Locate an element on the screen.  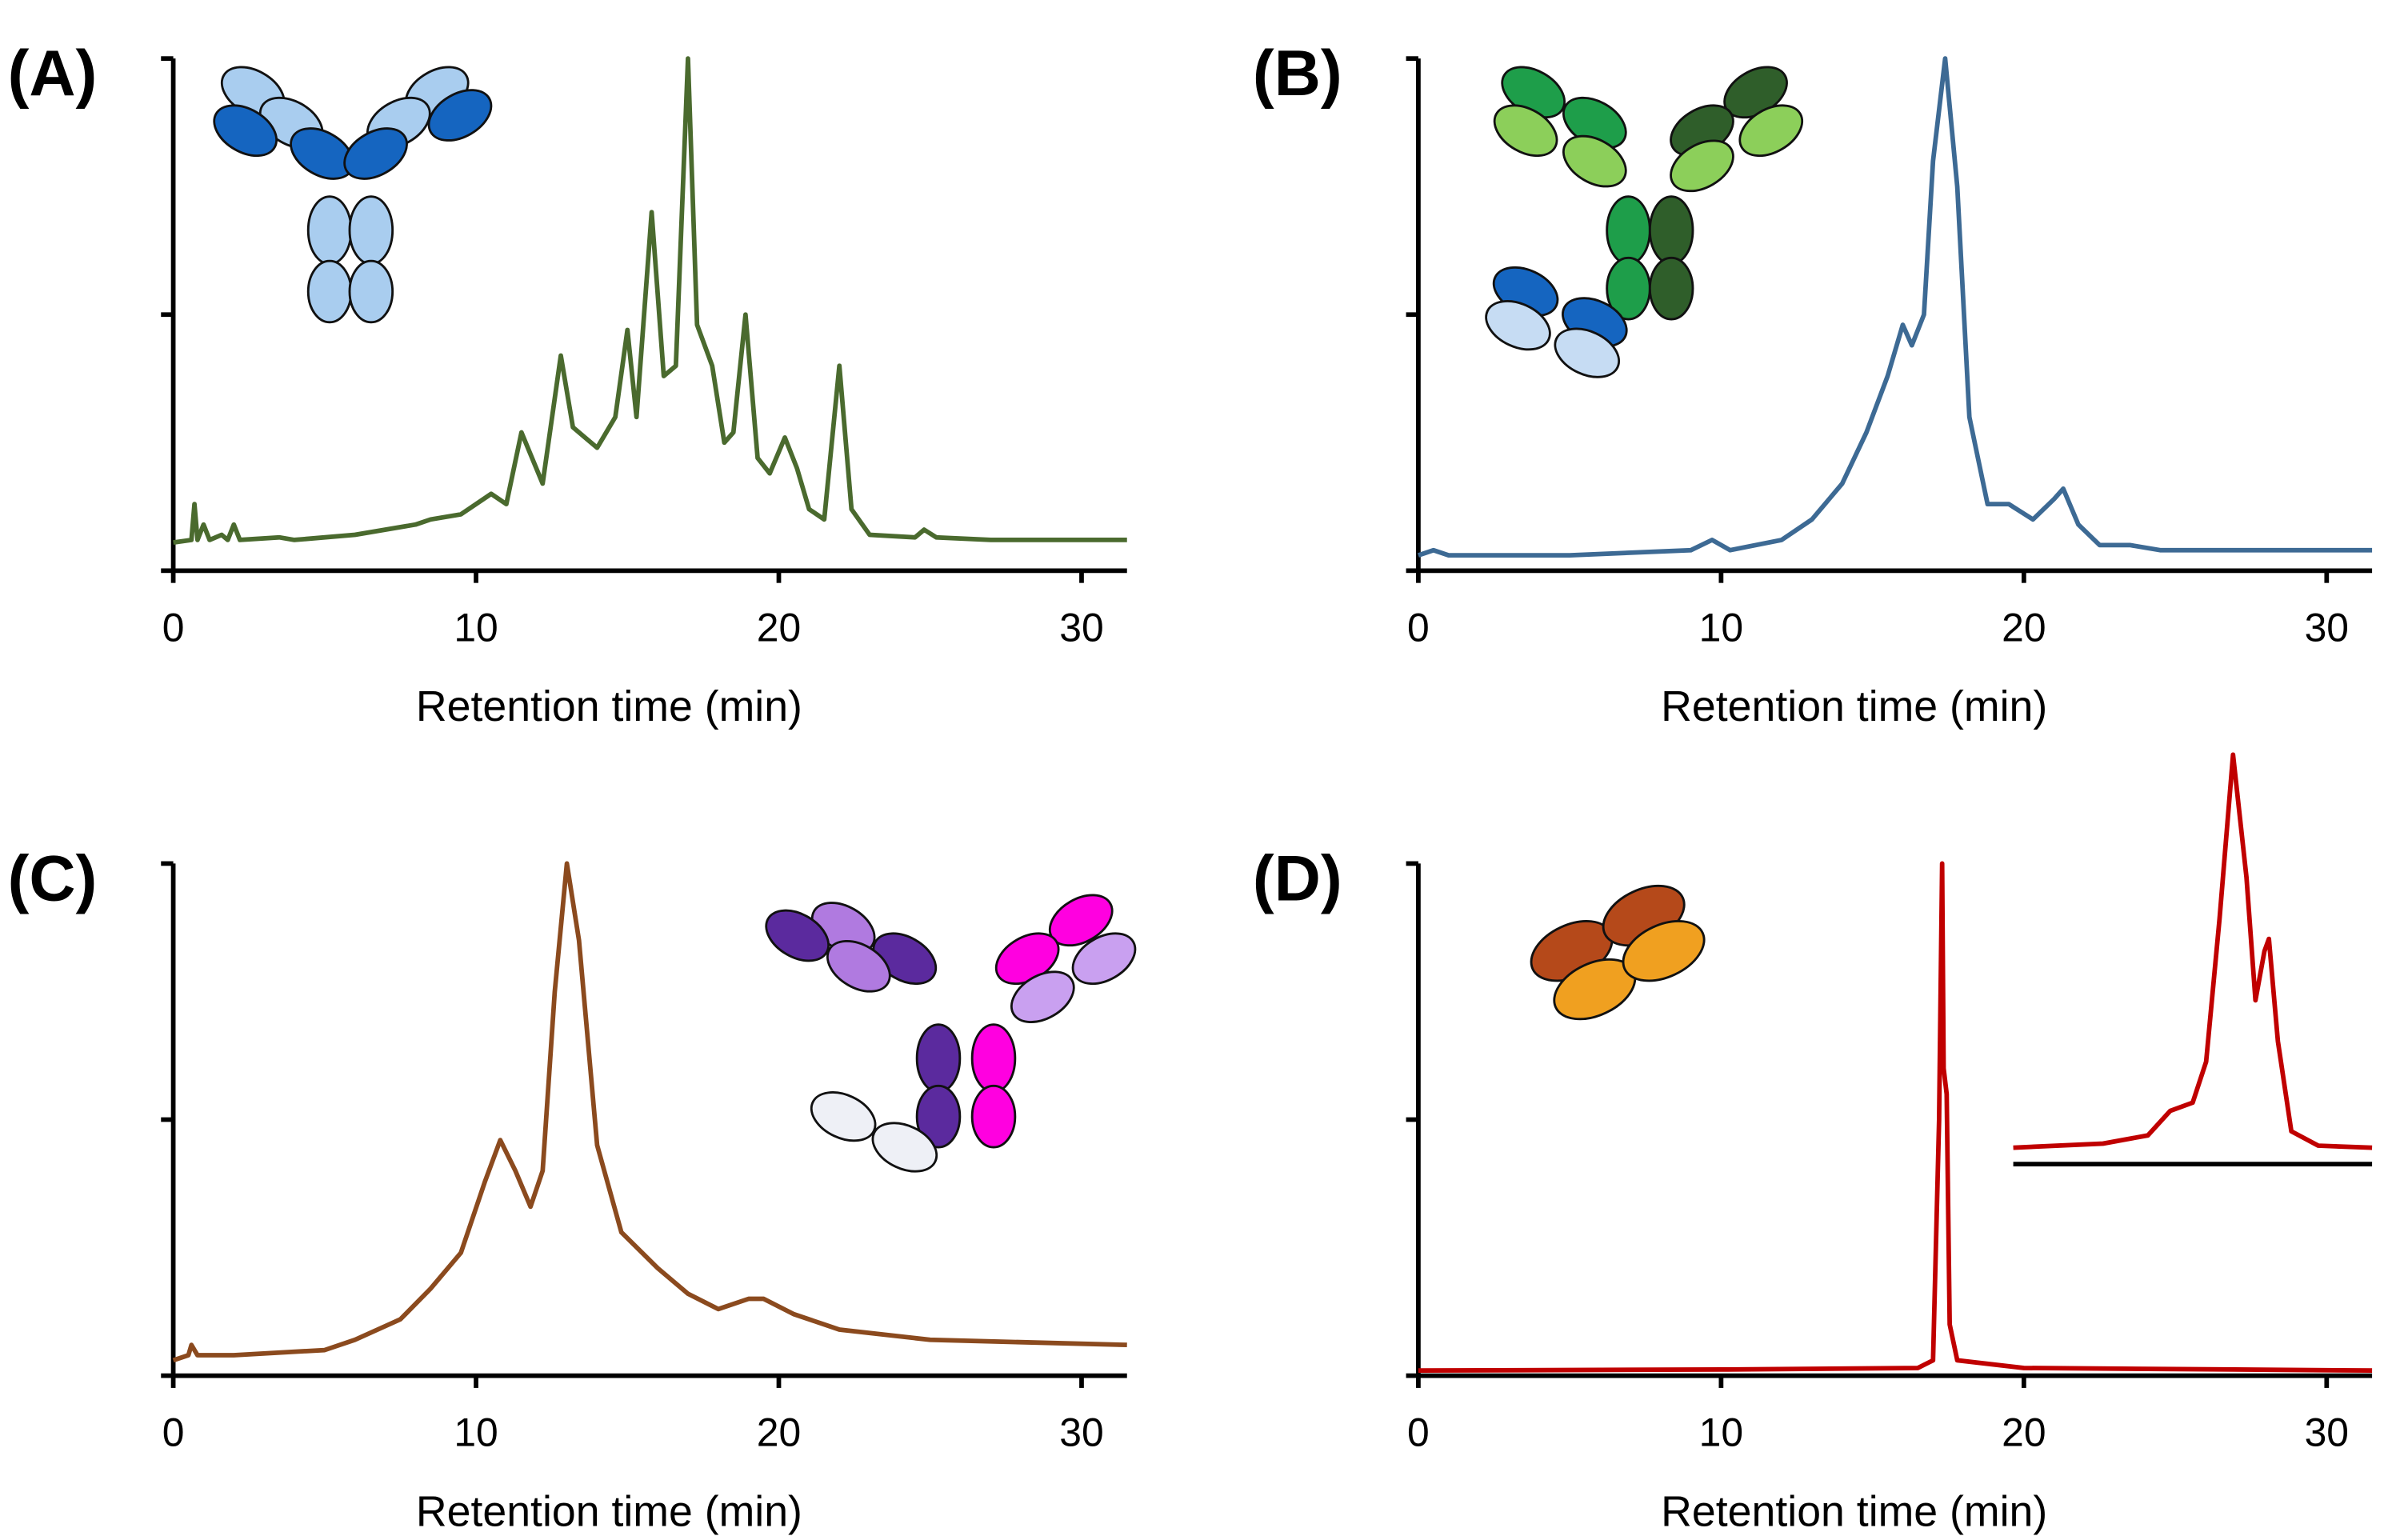
panel-label: (D) is located at coordinates (1297, 878).